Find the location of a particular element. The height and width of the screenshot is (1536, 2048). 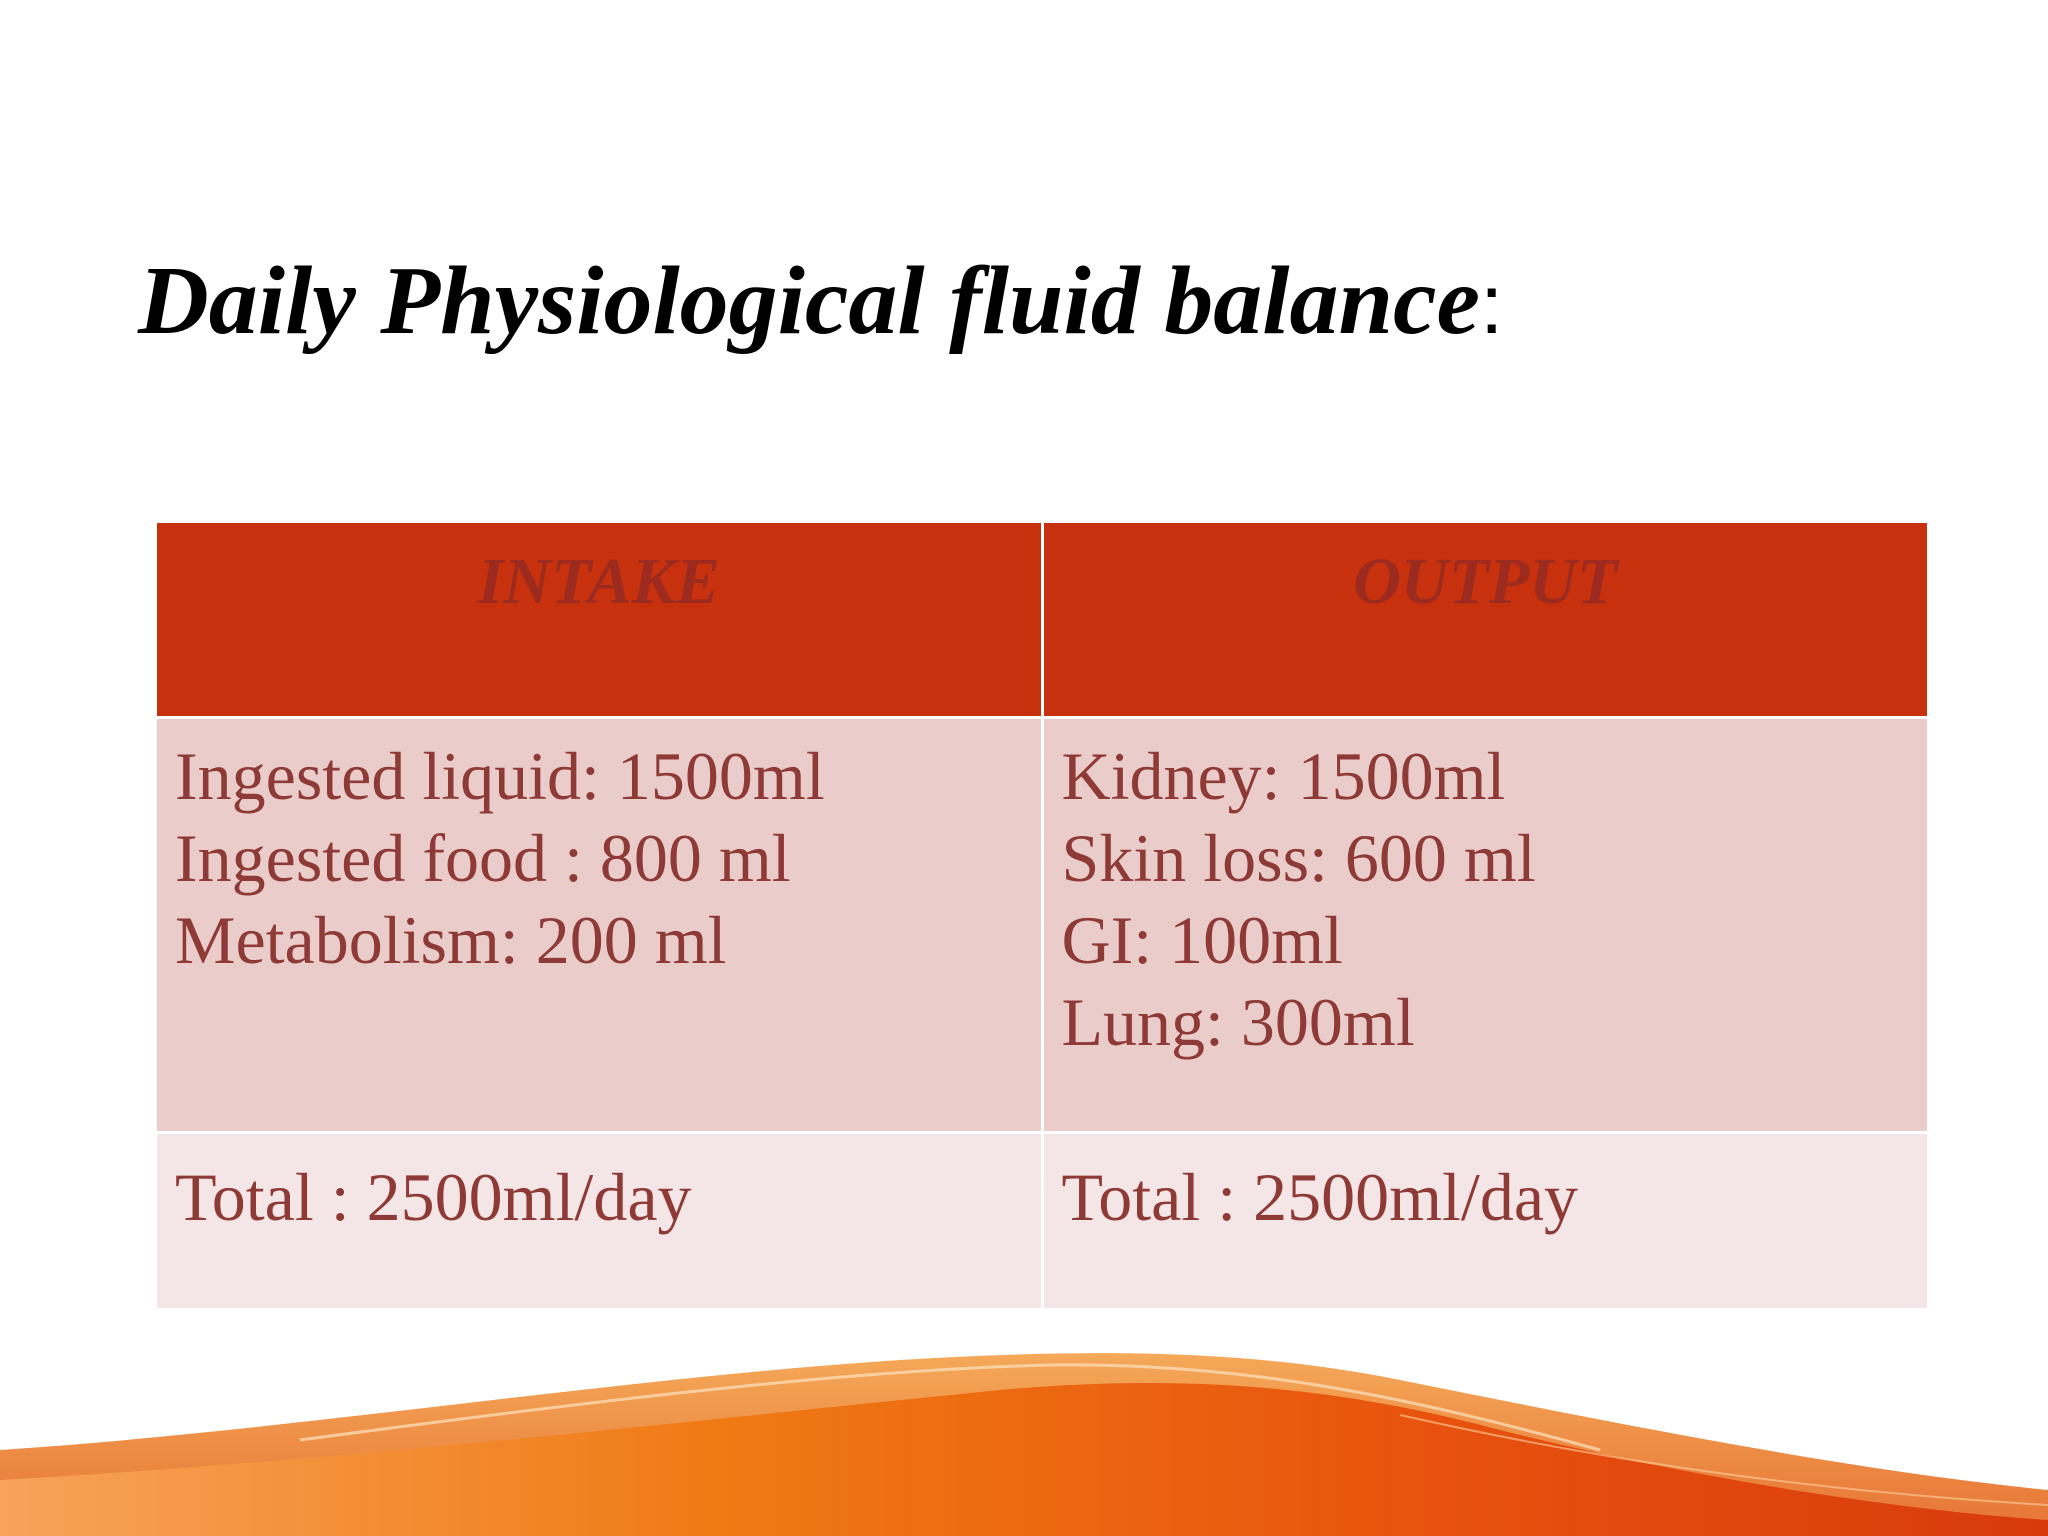

wave-front-shape is located at coordinates (1024, 1459).